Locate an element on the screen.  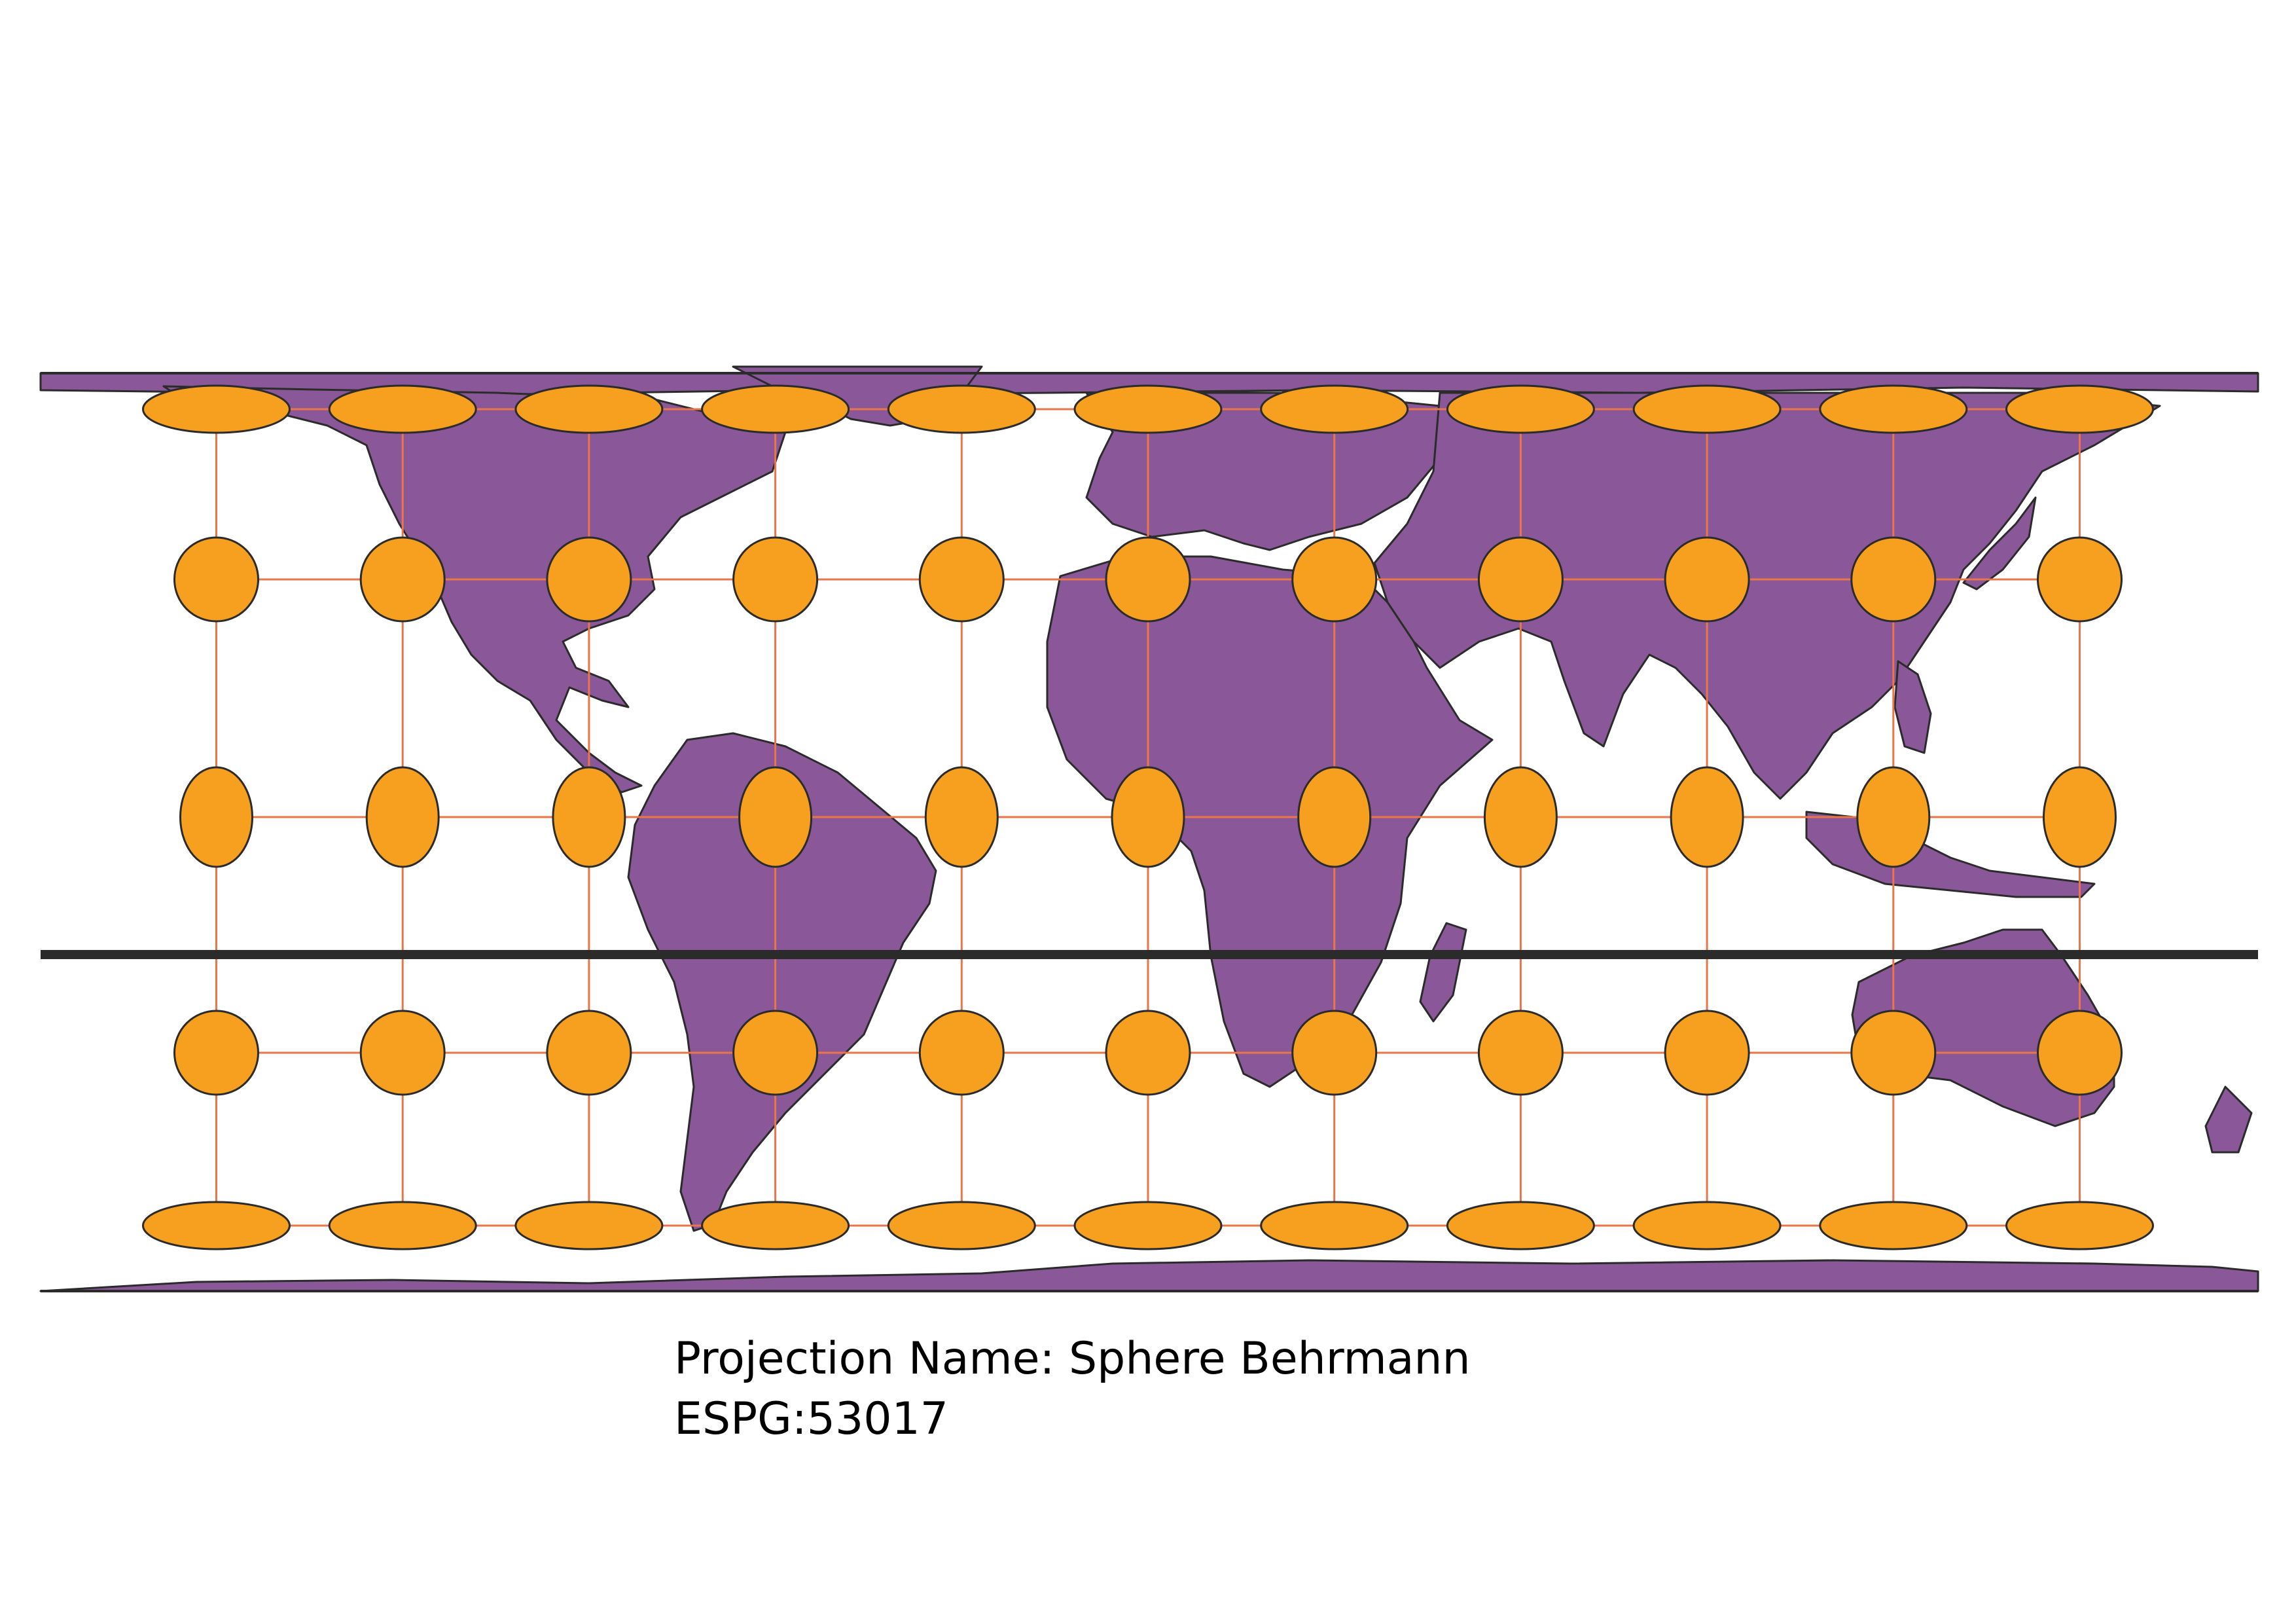
philippines is located at coordinates (1912, 707).